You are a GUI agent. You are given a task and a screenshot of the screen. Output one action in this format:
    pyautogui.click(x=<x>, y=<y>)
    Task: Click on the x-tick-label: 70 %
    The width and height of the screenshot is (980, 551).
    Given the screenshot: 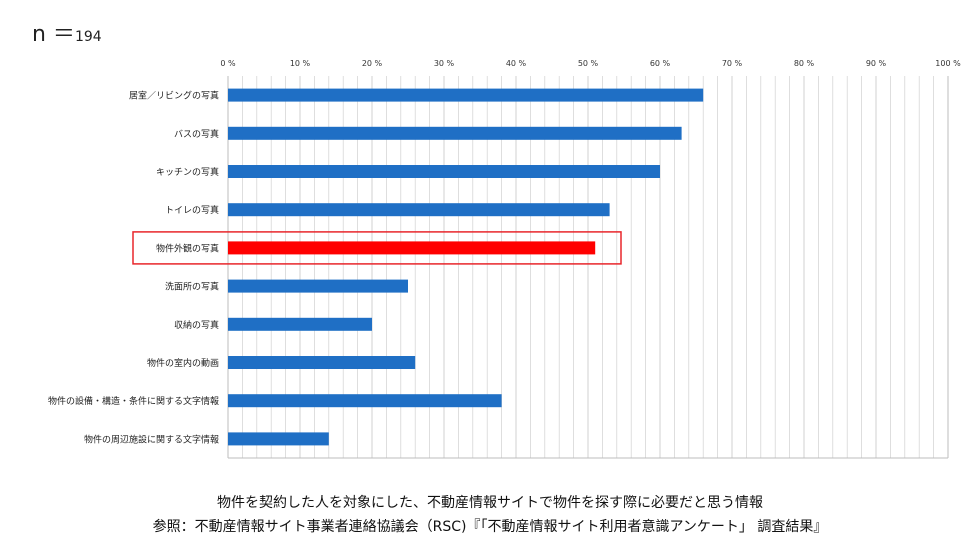 What is the action you would take?
    pyautogui.click(x=732, y=63)
    